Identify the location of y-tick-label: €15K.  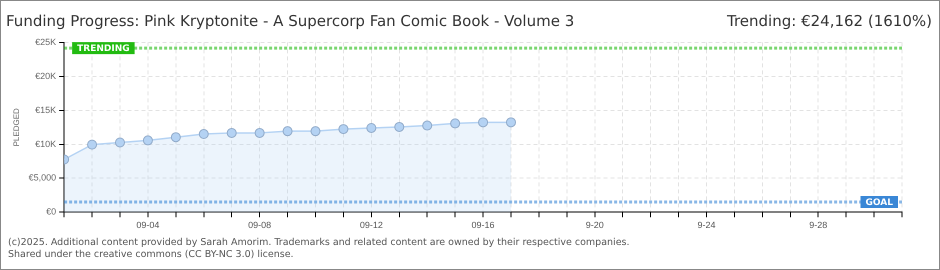
(45, 109).